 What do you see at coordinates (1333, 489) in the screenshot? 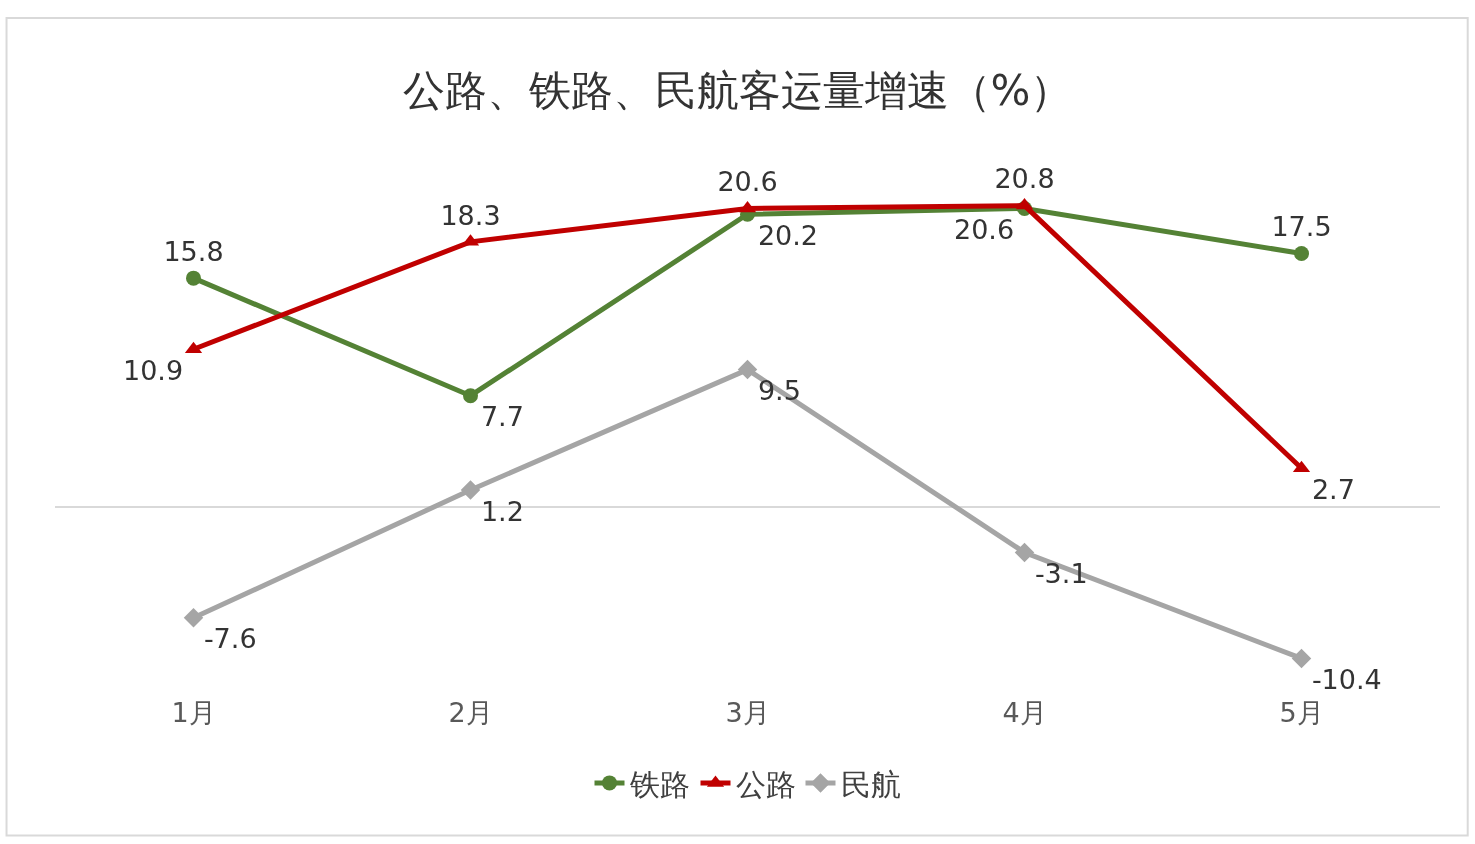
I see `data-label: 2.7` at bounding box center [1333, 489].